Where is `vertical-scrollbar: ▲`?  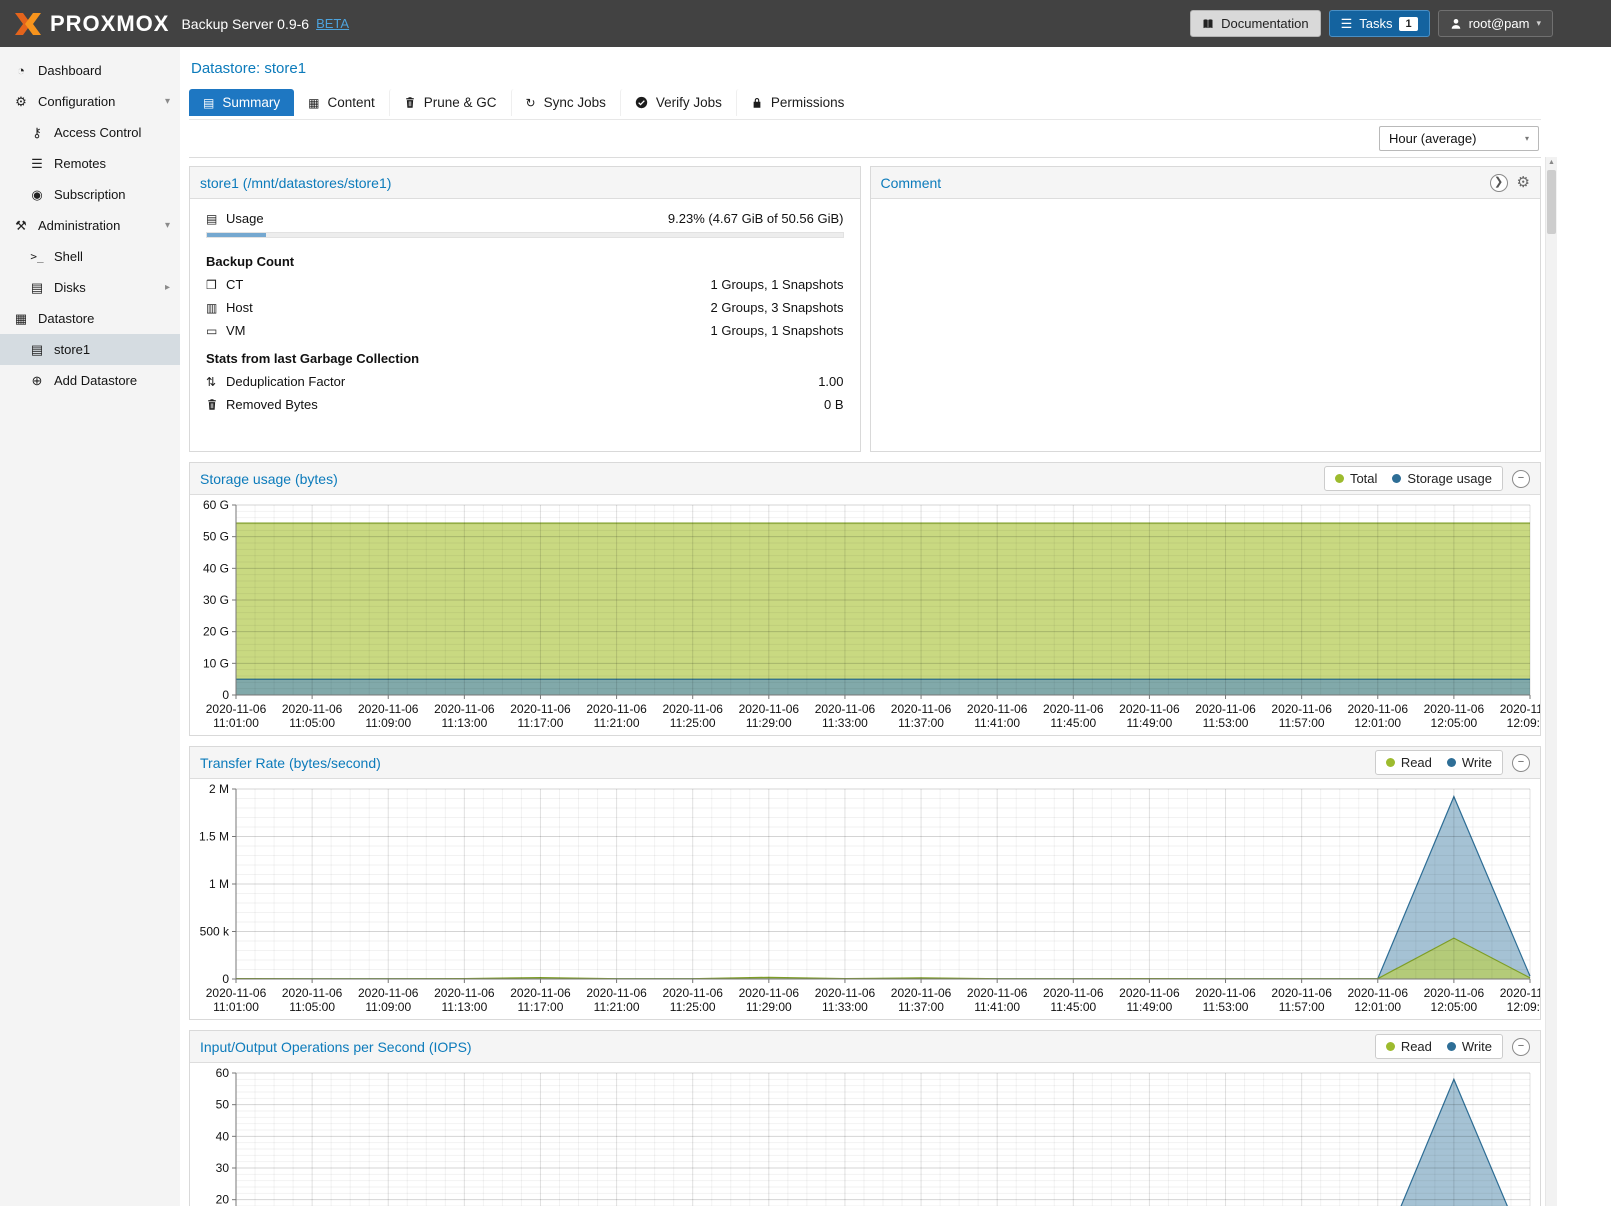 vertical-scrollbar: ▲ is located at coordinates (1551, 681).